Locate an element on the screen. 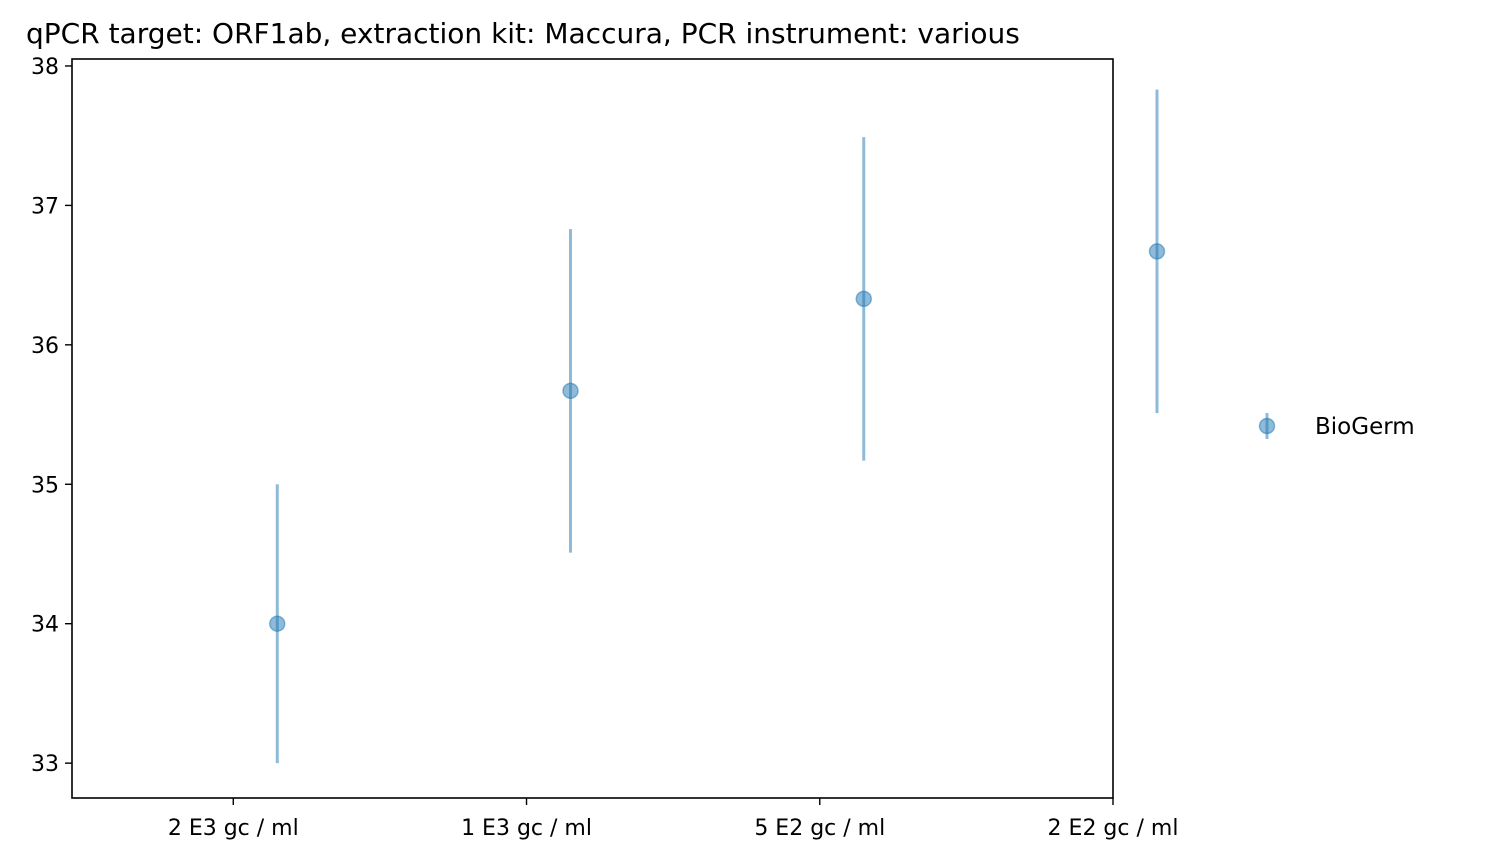  x-tick-label-2: 5 E2 gc / ml is located at coordinates (819, 828).